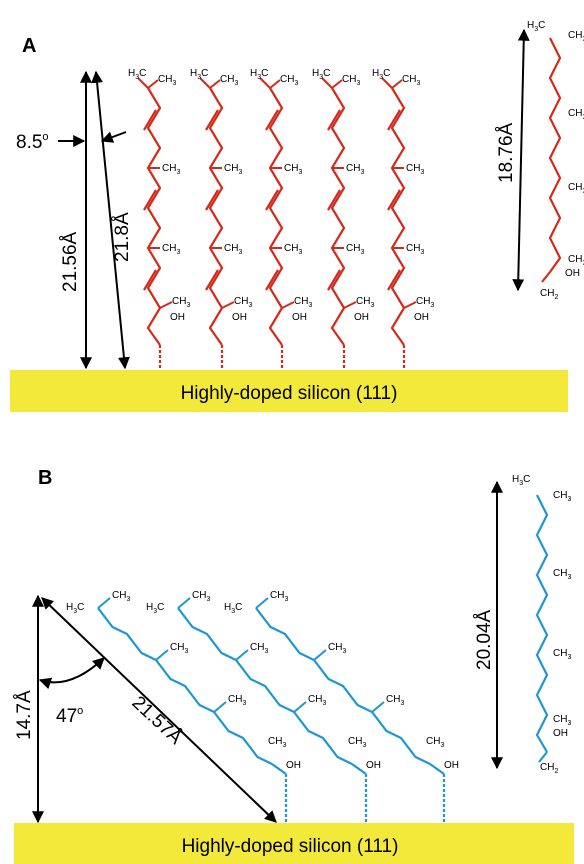 This screenshot has width=584, height=864. Describe the element at coordinates (45, 478) in the screenshot. I see `panel-b-label: B` at that location.